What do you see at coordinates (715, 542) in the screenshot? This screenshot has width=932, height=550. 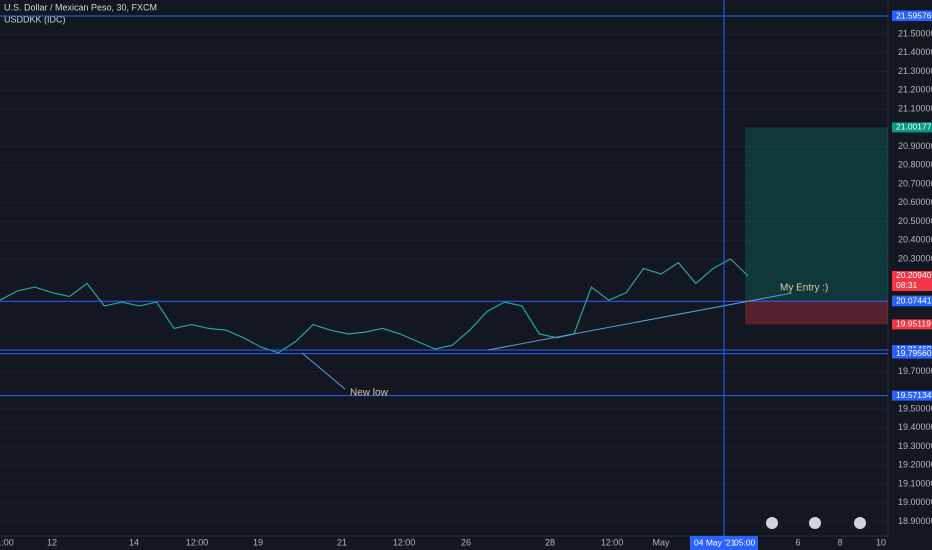 I see `crosshair-date: 04 May '21` at bounding box center [715, 542].